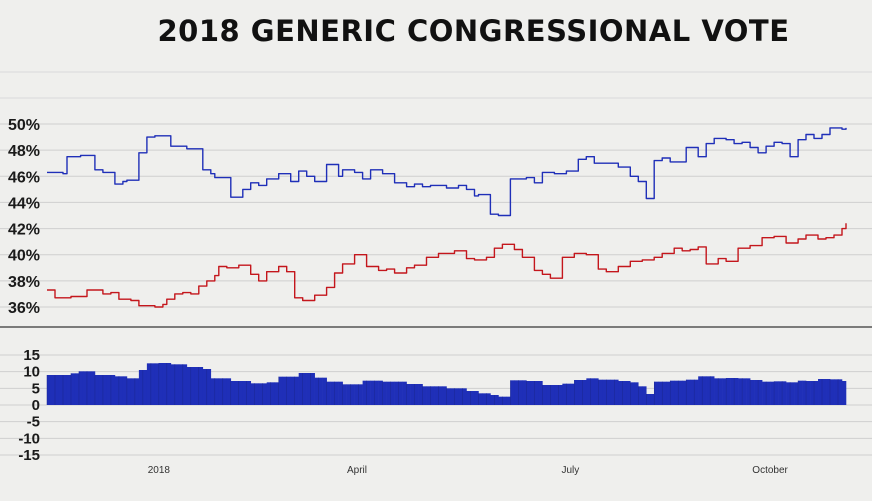 This screenshot has width=872, height=501. What do you see at coordinates (31, 372) in the screenshot?
I see `y-tick-label-lead: 10` at bounding box center [31, 372].